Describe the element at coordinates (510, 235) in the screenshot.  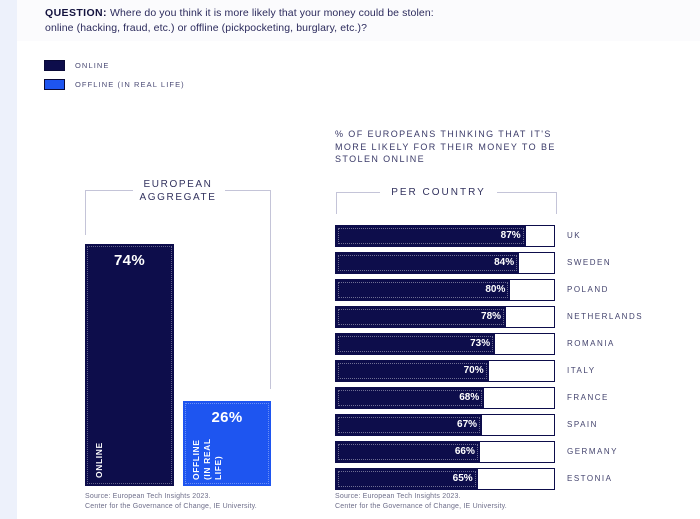
I see `bar-value-label: 87%` at that location.